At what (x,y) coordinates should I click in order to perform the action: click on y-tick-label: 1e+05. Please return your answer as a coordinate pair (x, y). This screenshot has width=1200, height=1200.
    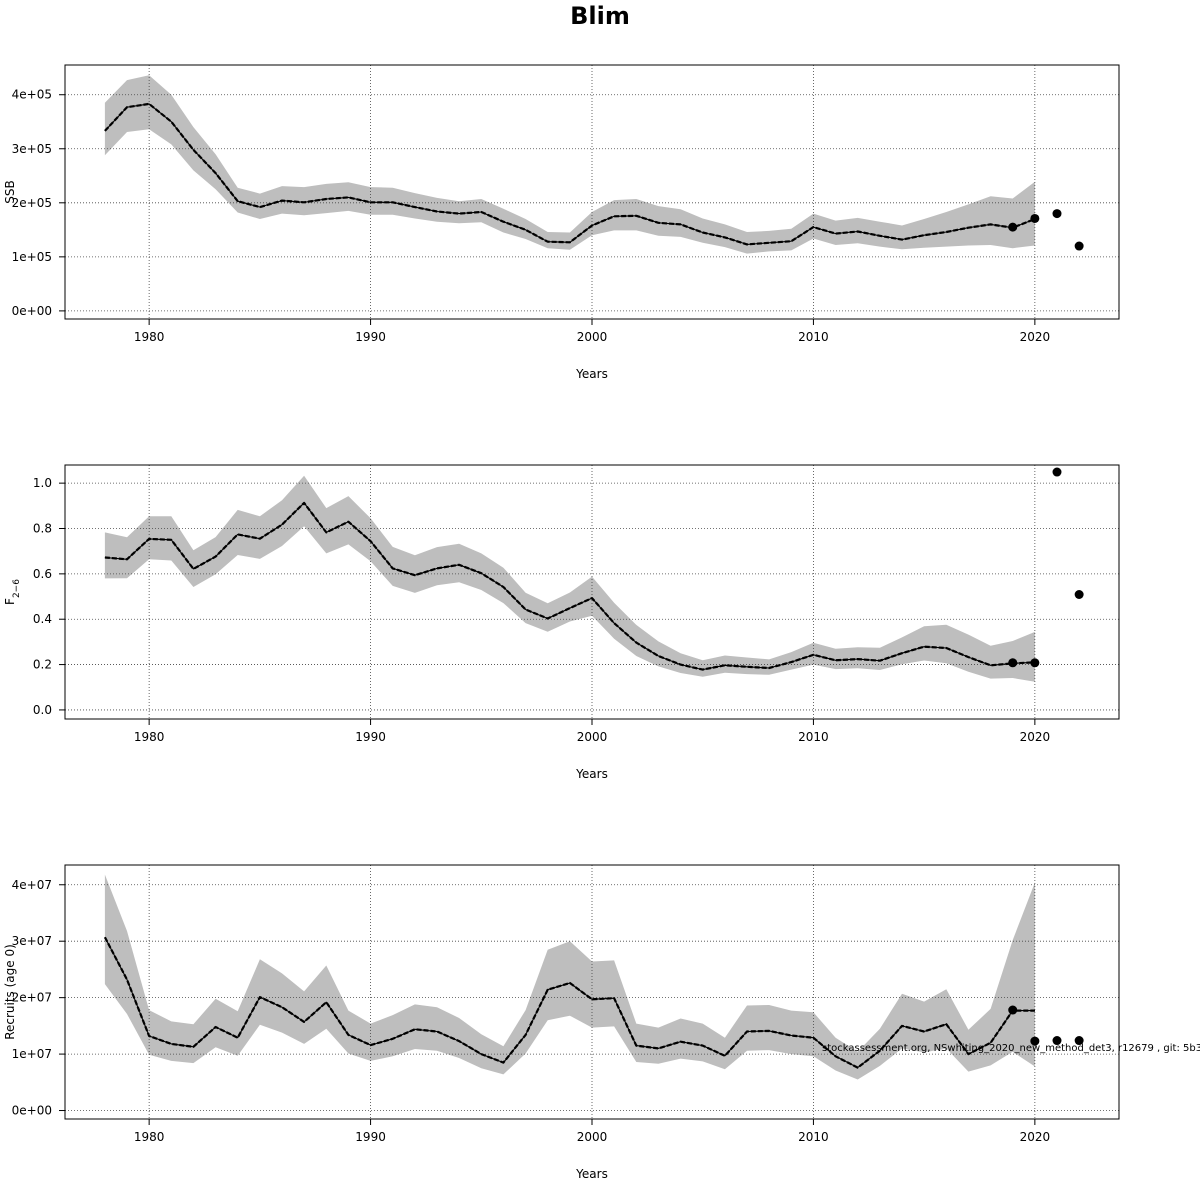
    Looking at the image, I should click on (32, 257).